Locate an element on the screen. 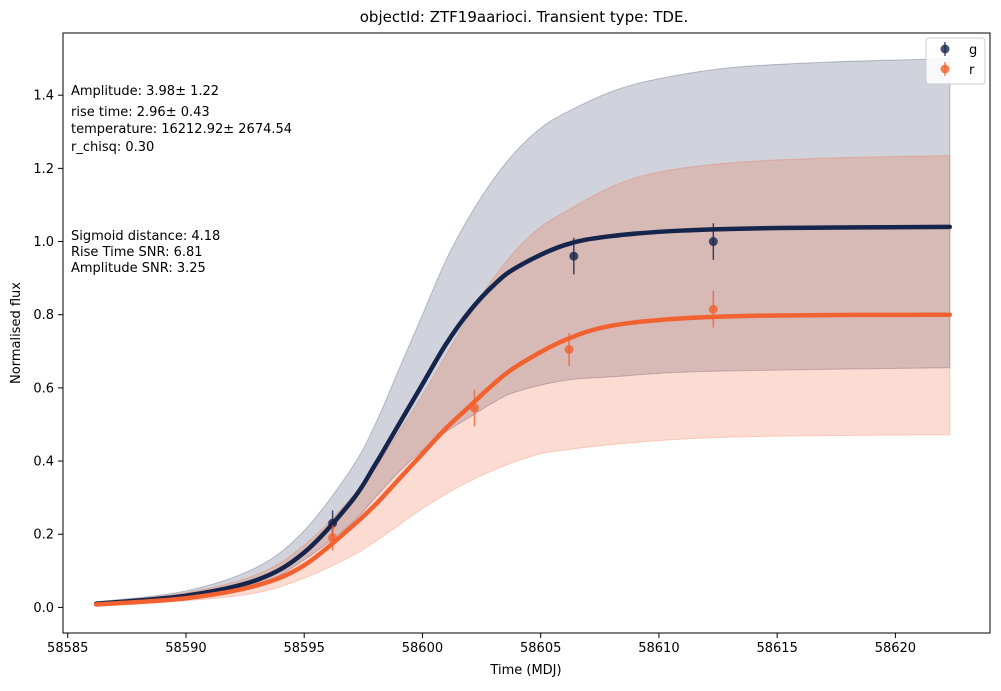  legend-label-g: g is located at coordinates (973, 50).